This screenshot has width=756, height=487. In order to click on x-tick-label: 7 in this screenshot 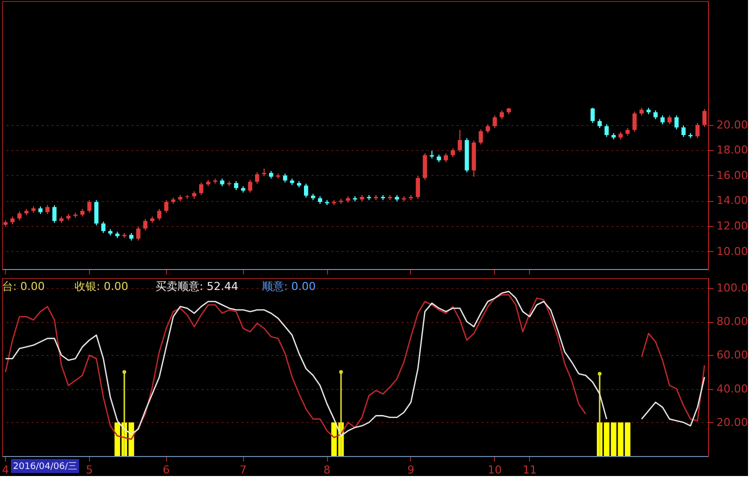, I will do `click(243, 470)`.